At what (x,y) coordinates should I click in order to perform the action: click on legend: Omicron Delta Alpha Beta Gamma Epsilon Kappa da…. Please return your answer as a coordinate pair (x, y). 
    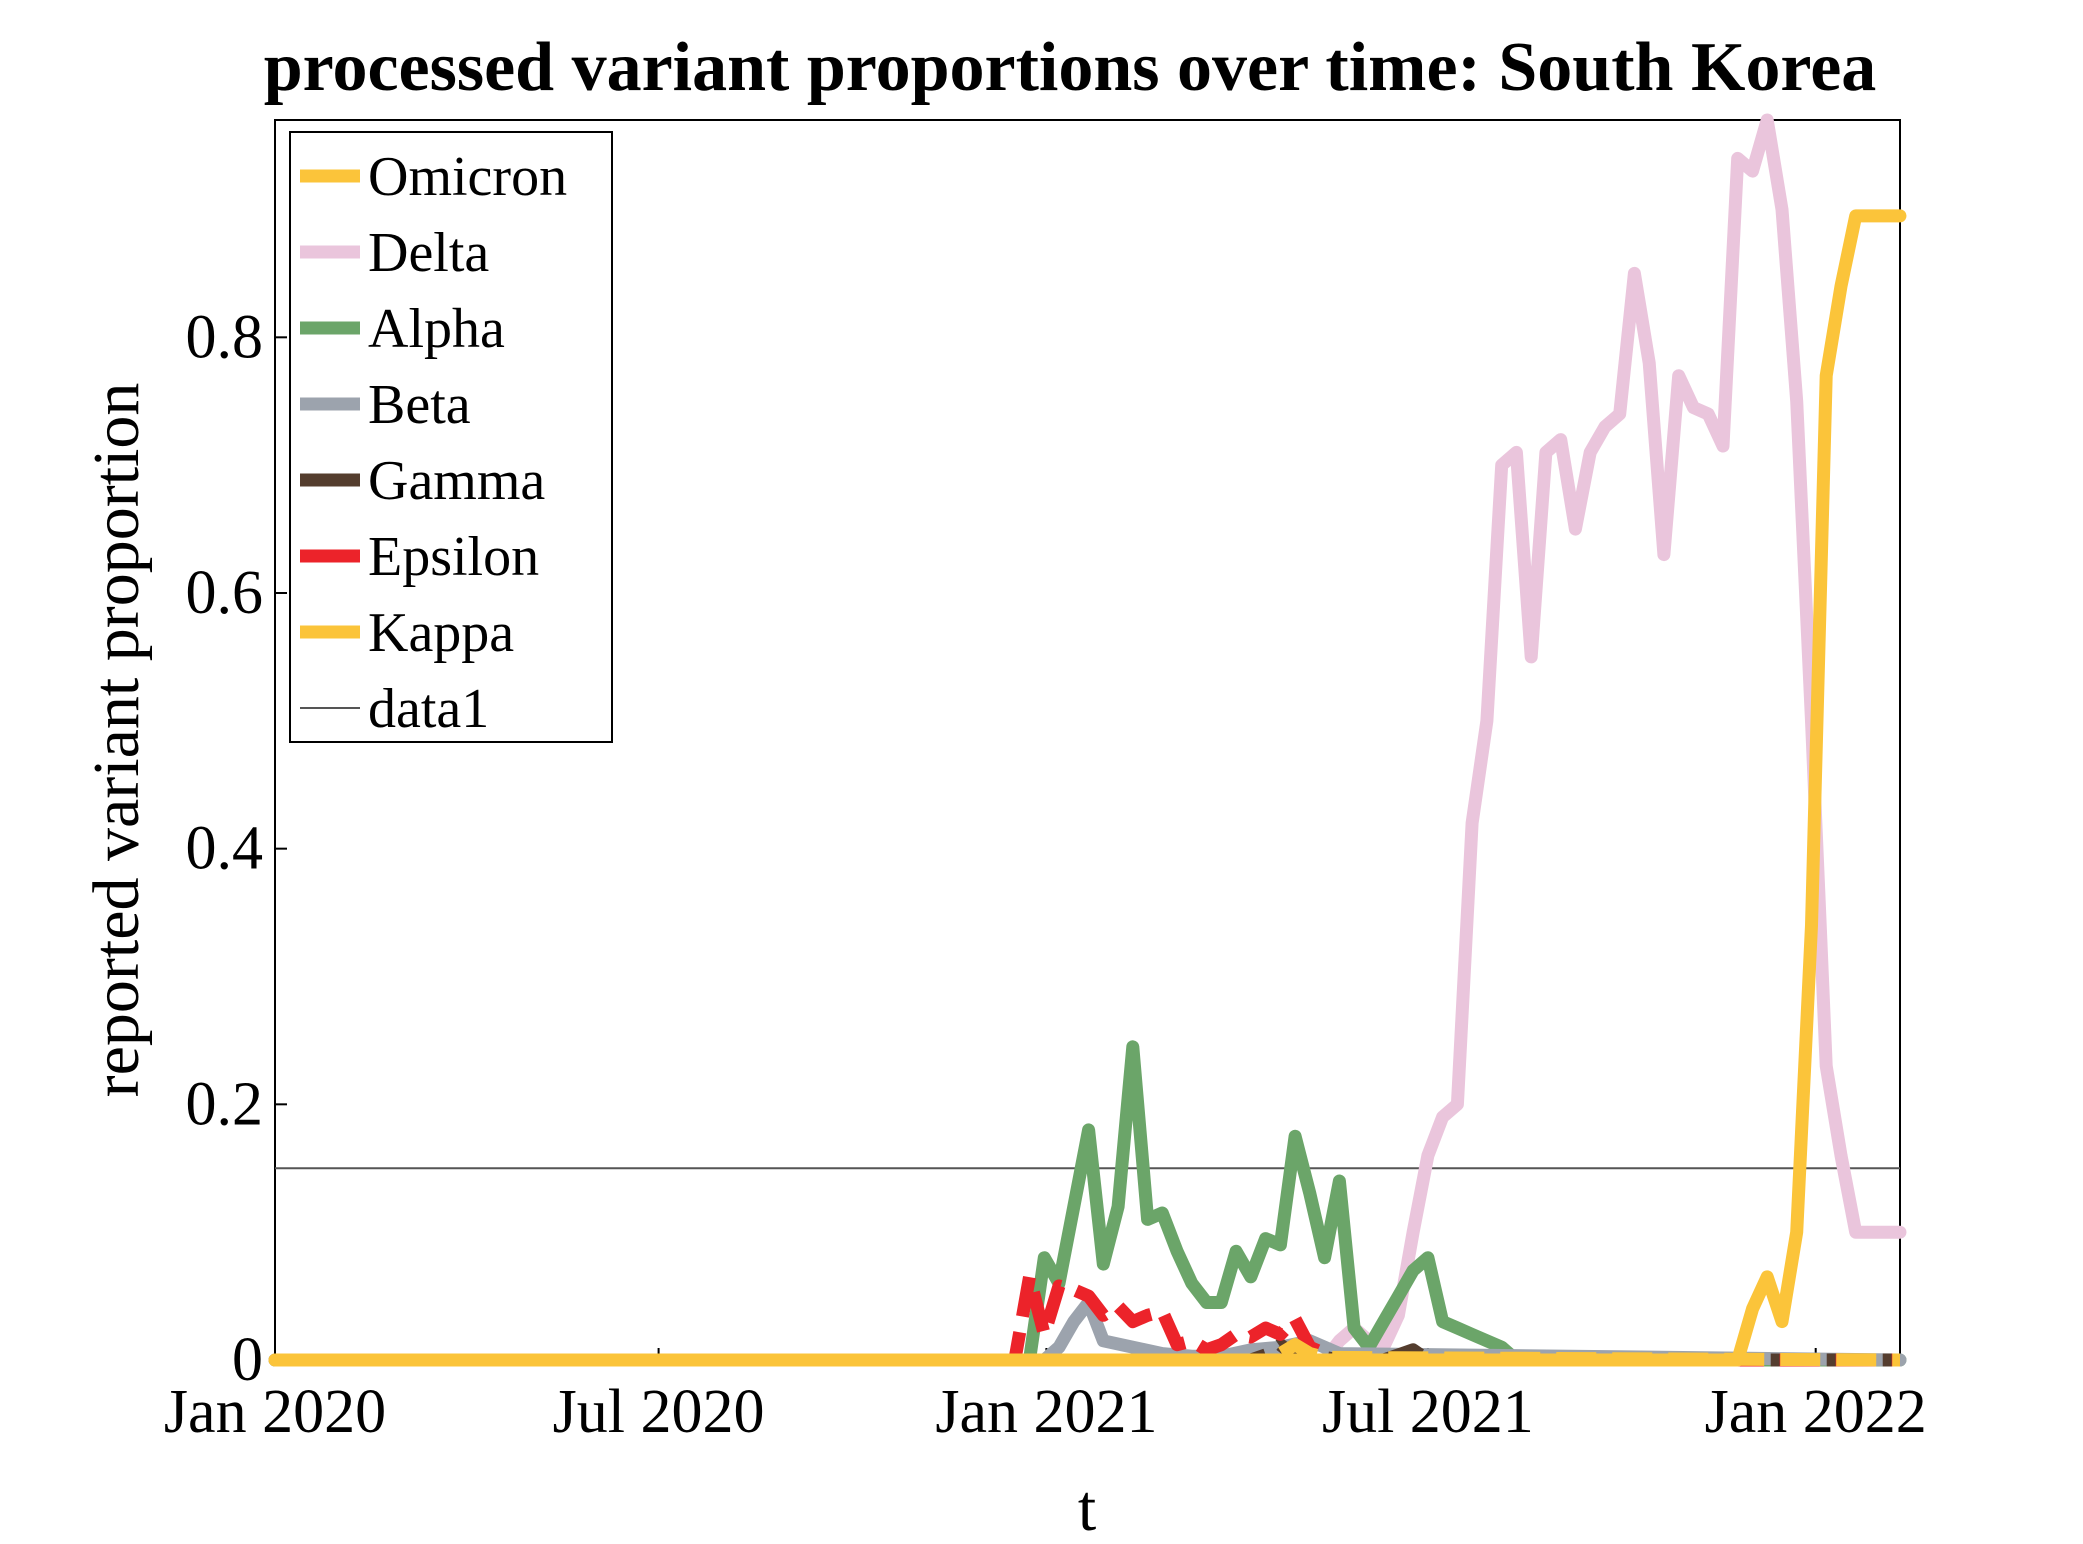
    Looking at the image, I should click on (451, 437).